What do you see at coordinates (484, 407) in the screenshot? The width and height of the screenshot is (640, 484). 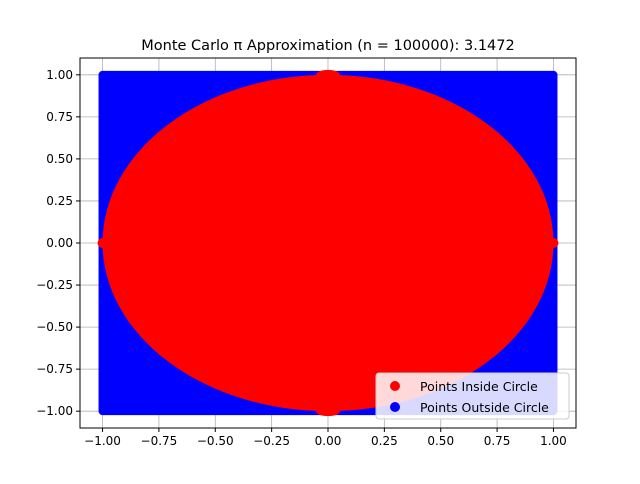 I see `legend-label-outside: Points Outside Circle` at bounding box center [484, 407].